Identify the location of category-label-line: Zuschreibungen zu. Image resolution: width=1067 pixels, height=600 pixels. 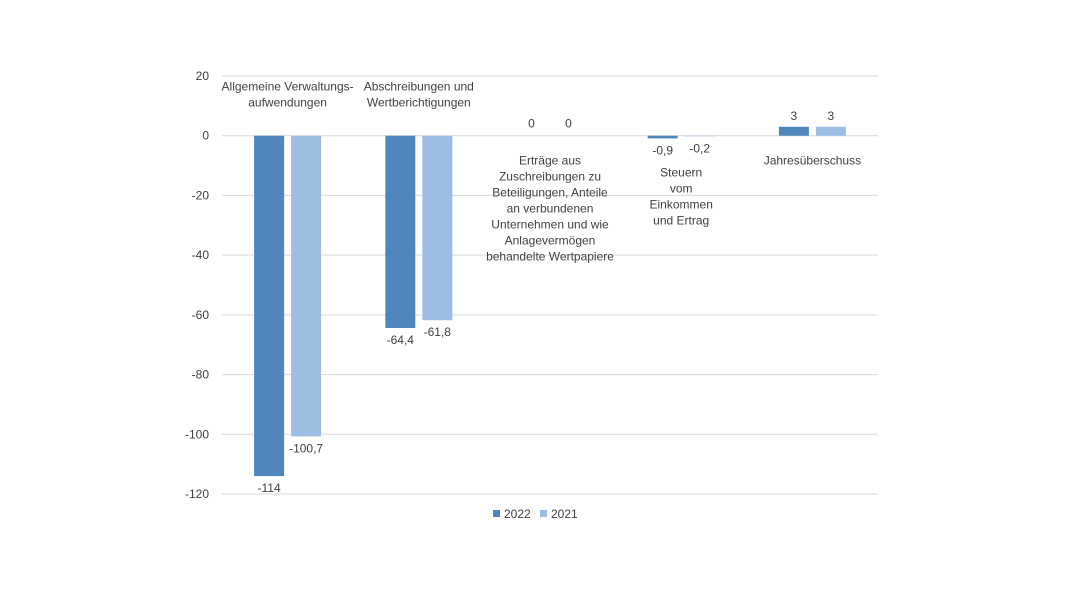
(550, 177).